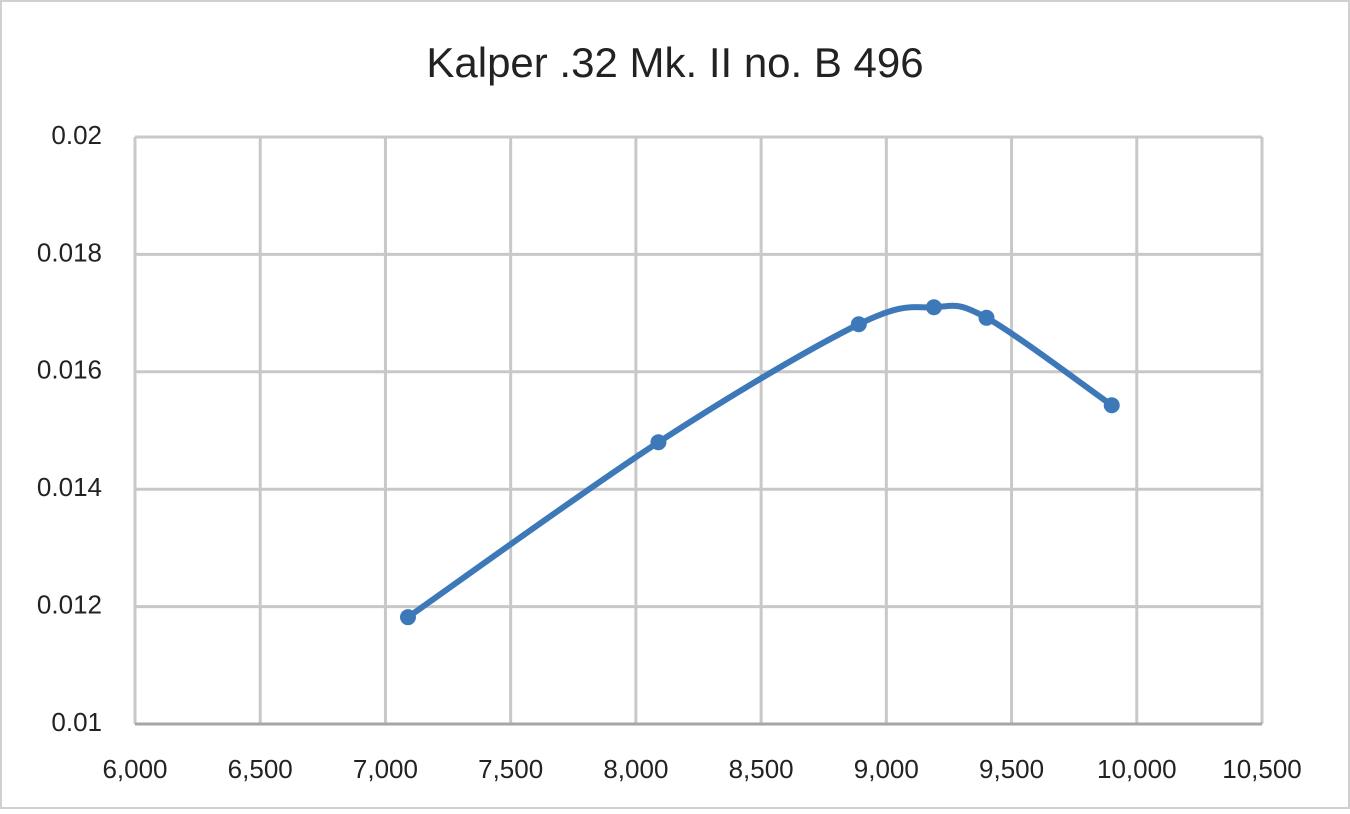 This screenshot has width=1350, height=814. I want to click on x-tick-label: 8,000, so click(635, 769).